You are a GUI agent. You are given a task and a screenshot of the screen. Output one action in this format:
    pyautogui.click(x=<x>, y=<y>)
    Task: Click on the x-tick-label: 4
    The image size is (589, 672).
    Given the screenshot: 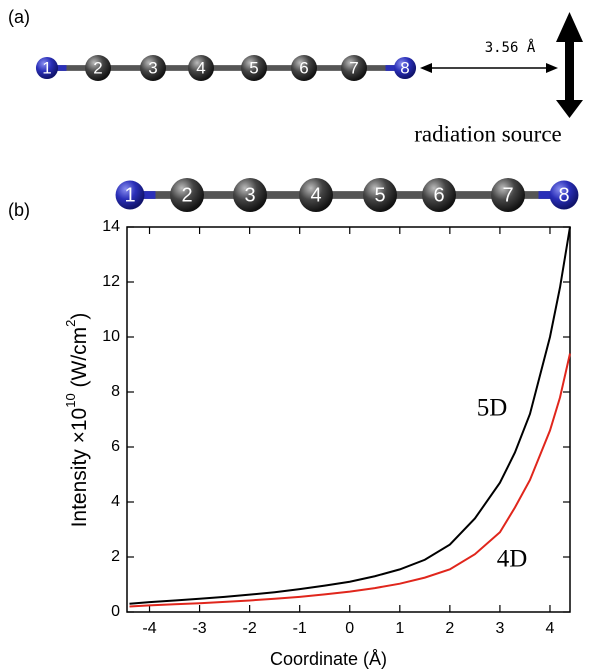 What is the action you would take?
    pyautogui.click(x=550, y=628)
    